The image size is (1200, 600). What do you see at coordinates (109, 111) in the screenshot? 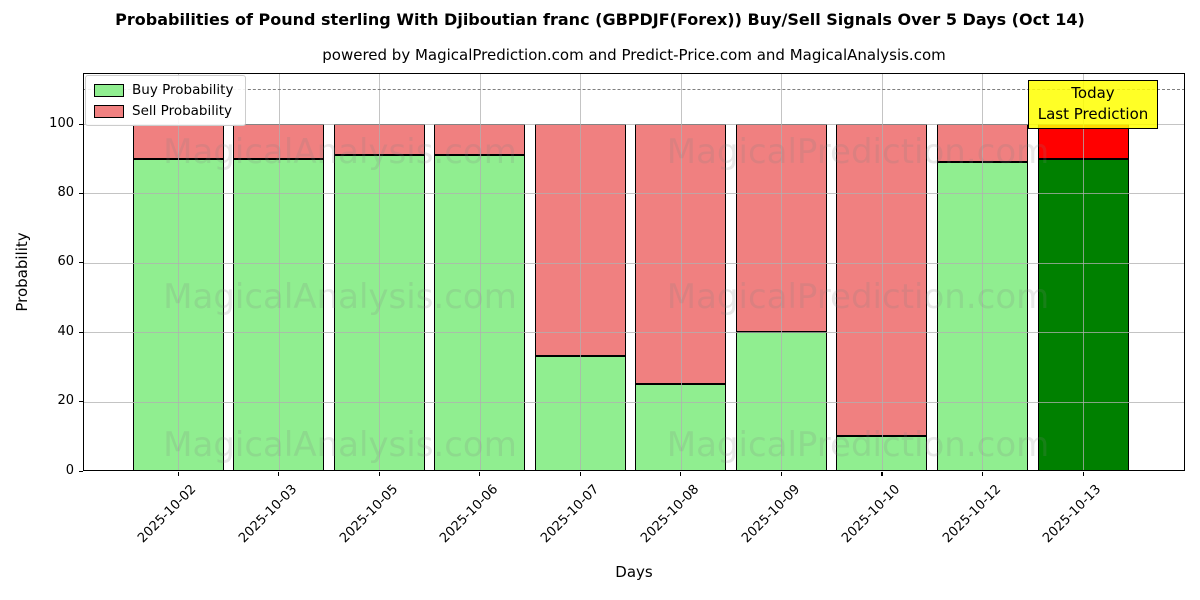
I see `sell-swatch-icon` at bounding box center [109, 111].